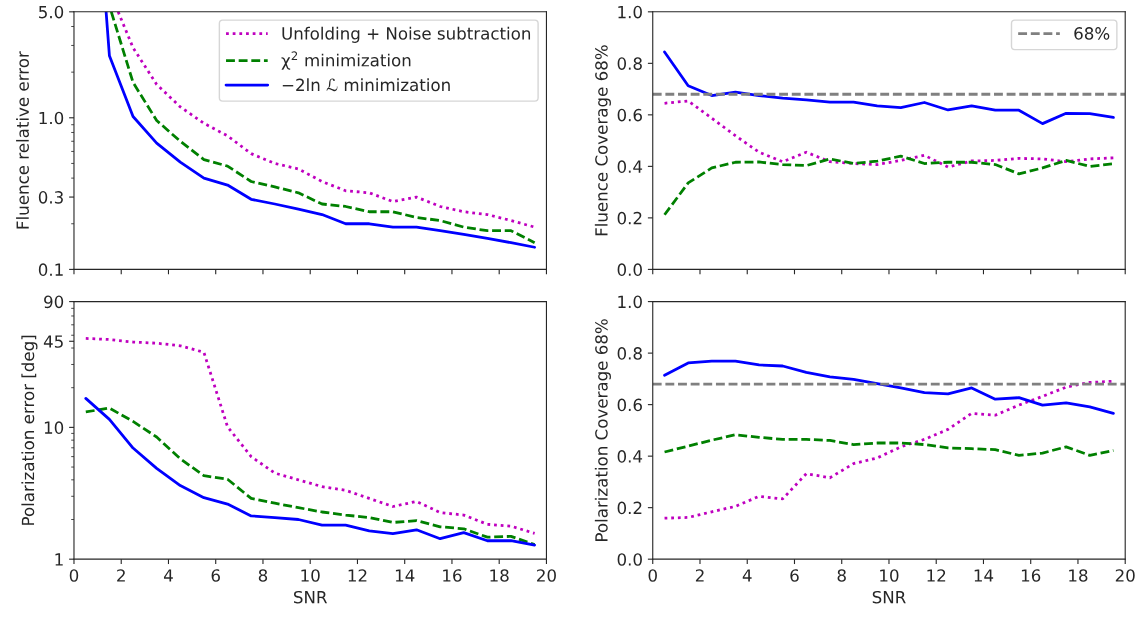 The width and height of the screenshot is (1147, 622). I want to click on y-tick-label: 0.1, so click(50, 269).